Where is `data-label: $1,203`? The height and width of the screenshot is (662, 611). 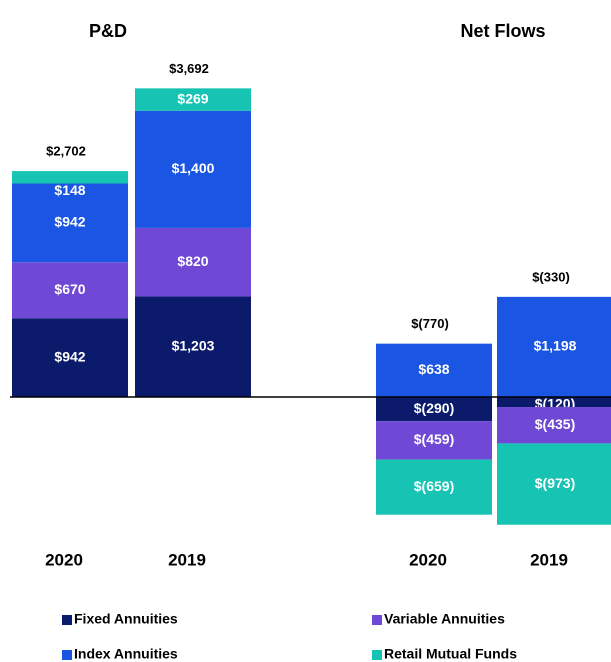
data-label: $1,203 is located at coordinates (193, 345).